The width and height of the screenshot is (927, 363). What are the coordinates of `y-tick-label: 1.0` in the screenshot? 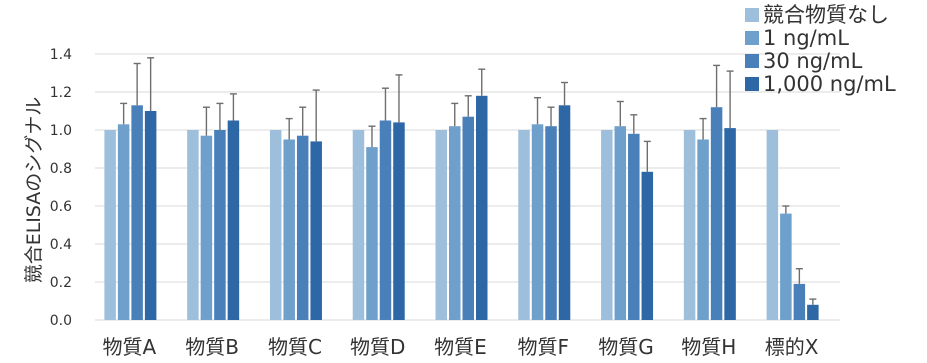 It's located at (61, 131).